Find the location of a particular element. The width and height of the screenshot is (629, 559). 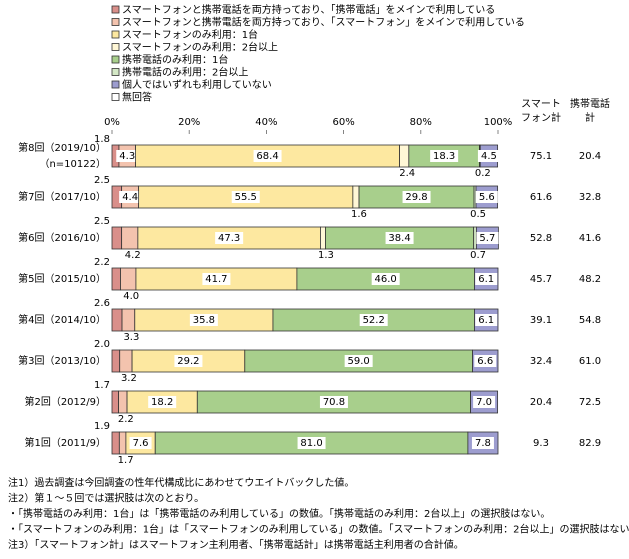

data-label: 0.2 is located at coordinates (483, 173).